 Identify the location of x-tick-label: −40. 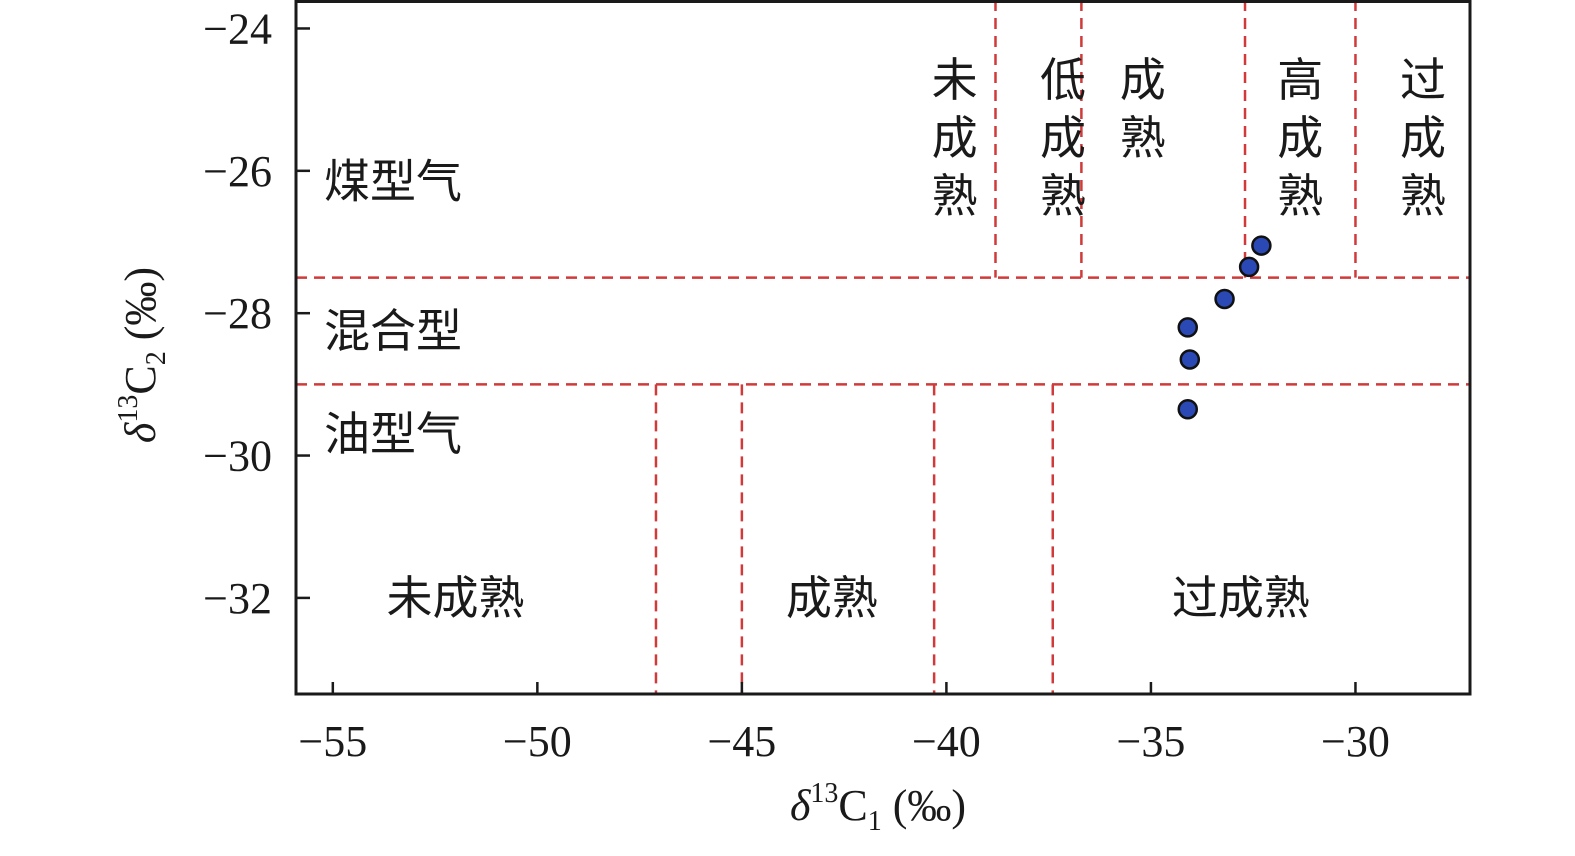
(946, 741).